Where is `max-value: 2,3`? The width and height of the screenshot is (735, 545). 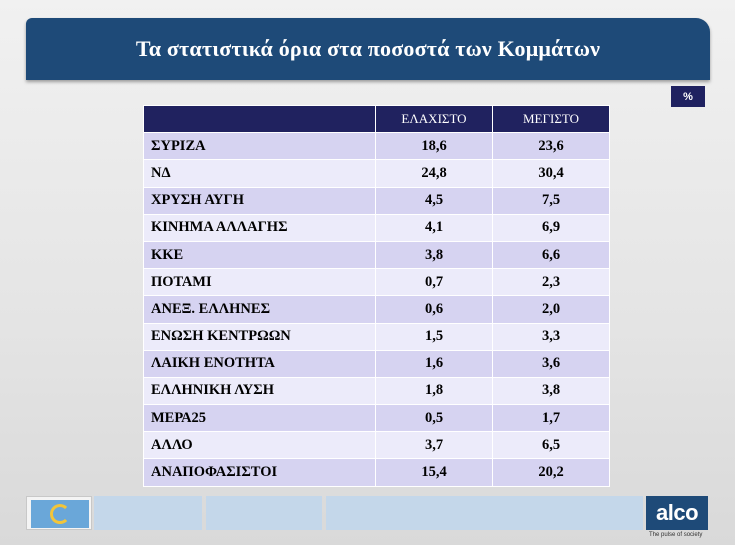 max-value: 2,3 is located at coordinates (551, 282).